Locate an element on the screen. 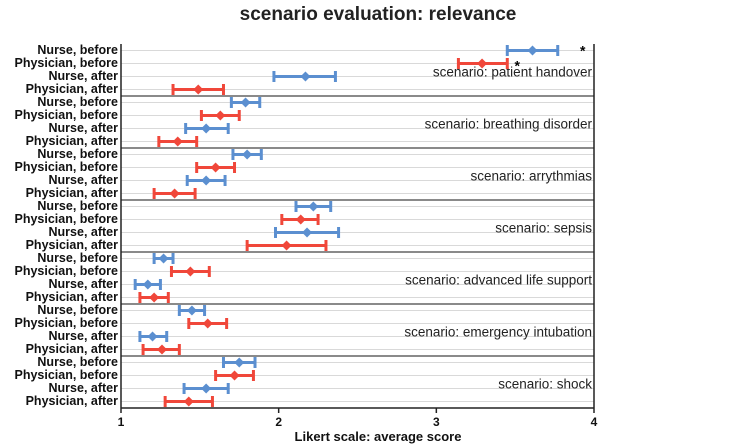  scenario-label: scenario: breathing disorder is located at coordinates (509, 124).